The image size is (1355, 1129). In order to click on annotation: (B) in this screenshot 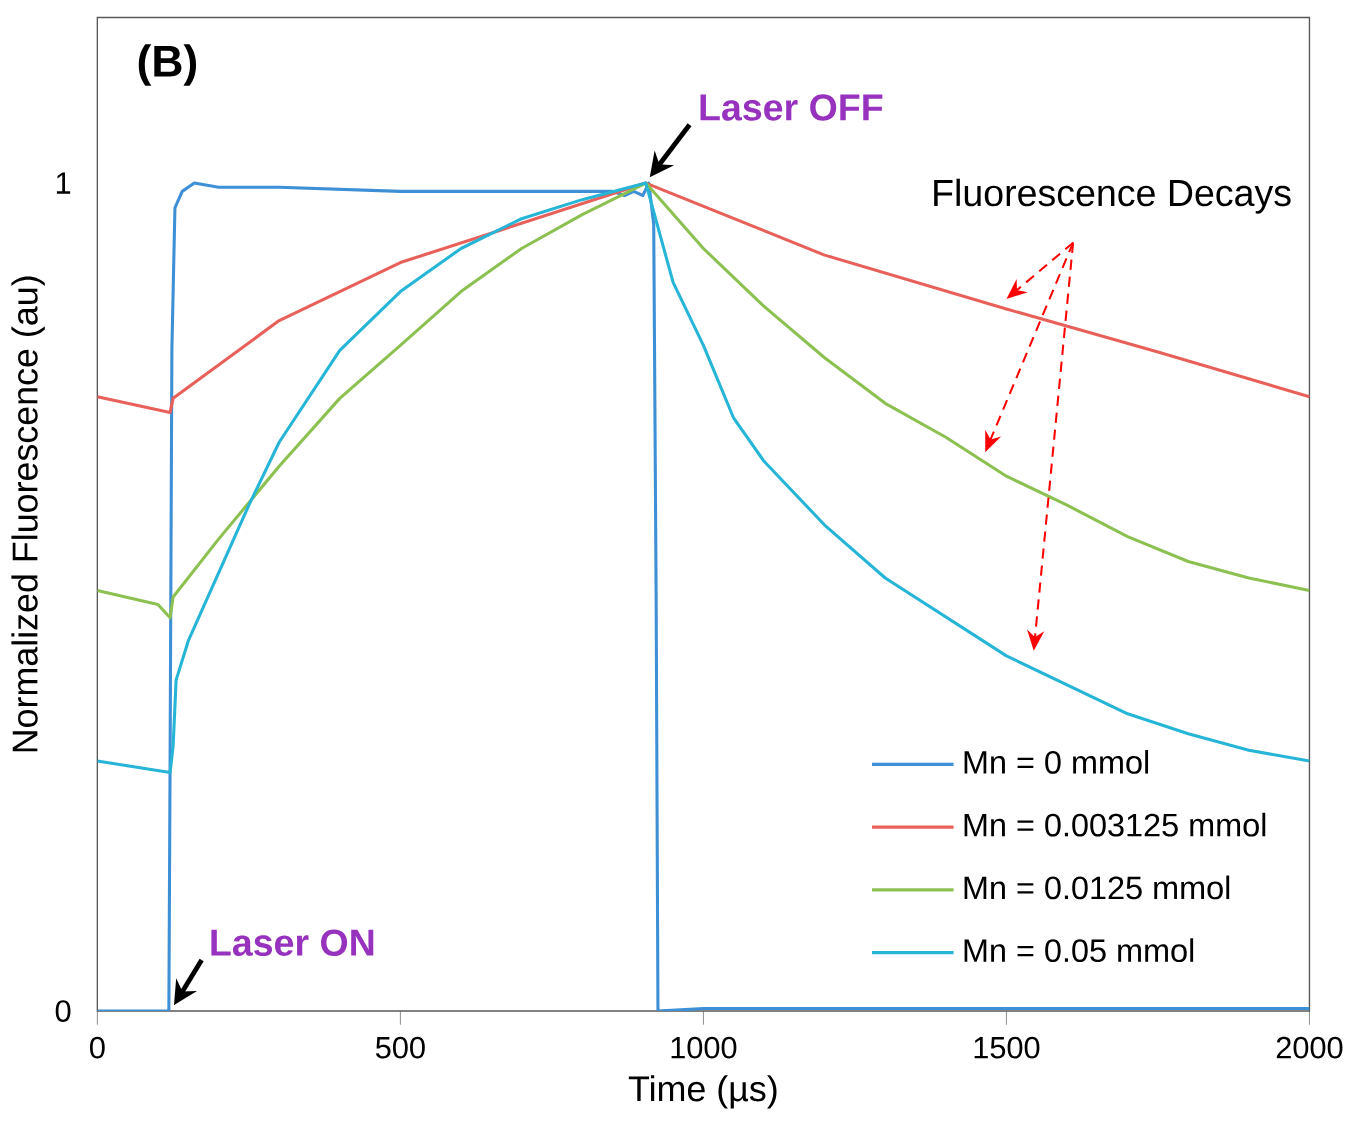, I will do `click(167, 65)`.